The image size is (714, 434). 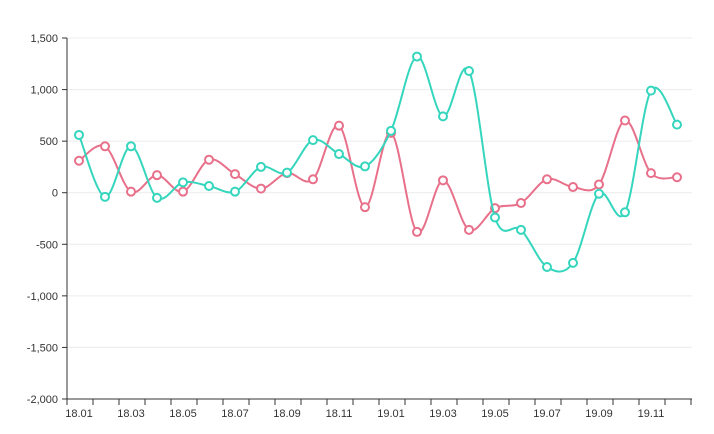 I want to click on y-tick-label-2: 500, so click(x=49, y=142).